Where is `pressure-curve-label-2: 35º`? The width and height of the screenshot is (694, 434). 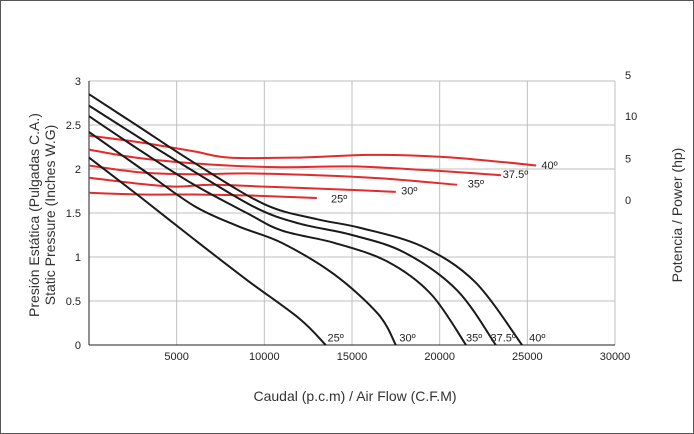
pressure-curve-label-2: 35º is located at coordinates (474, 338).